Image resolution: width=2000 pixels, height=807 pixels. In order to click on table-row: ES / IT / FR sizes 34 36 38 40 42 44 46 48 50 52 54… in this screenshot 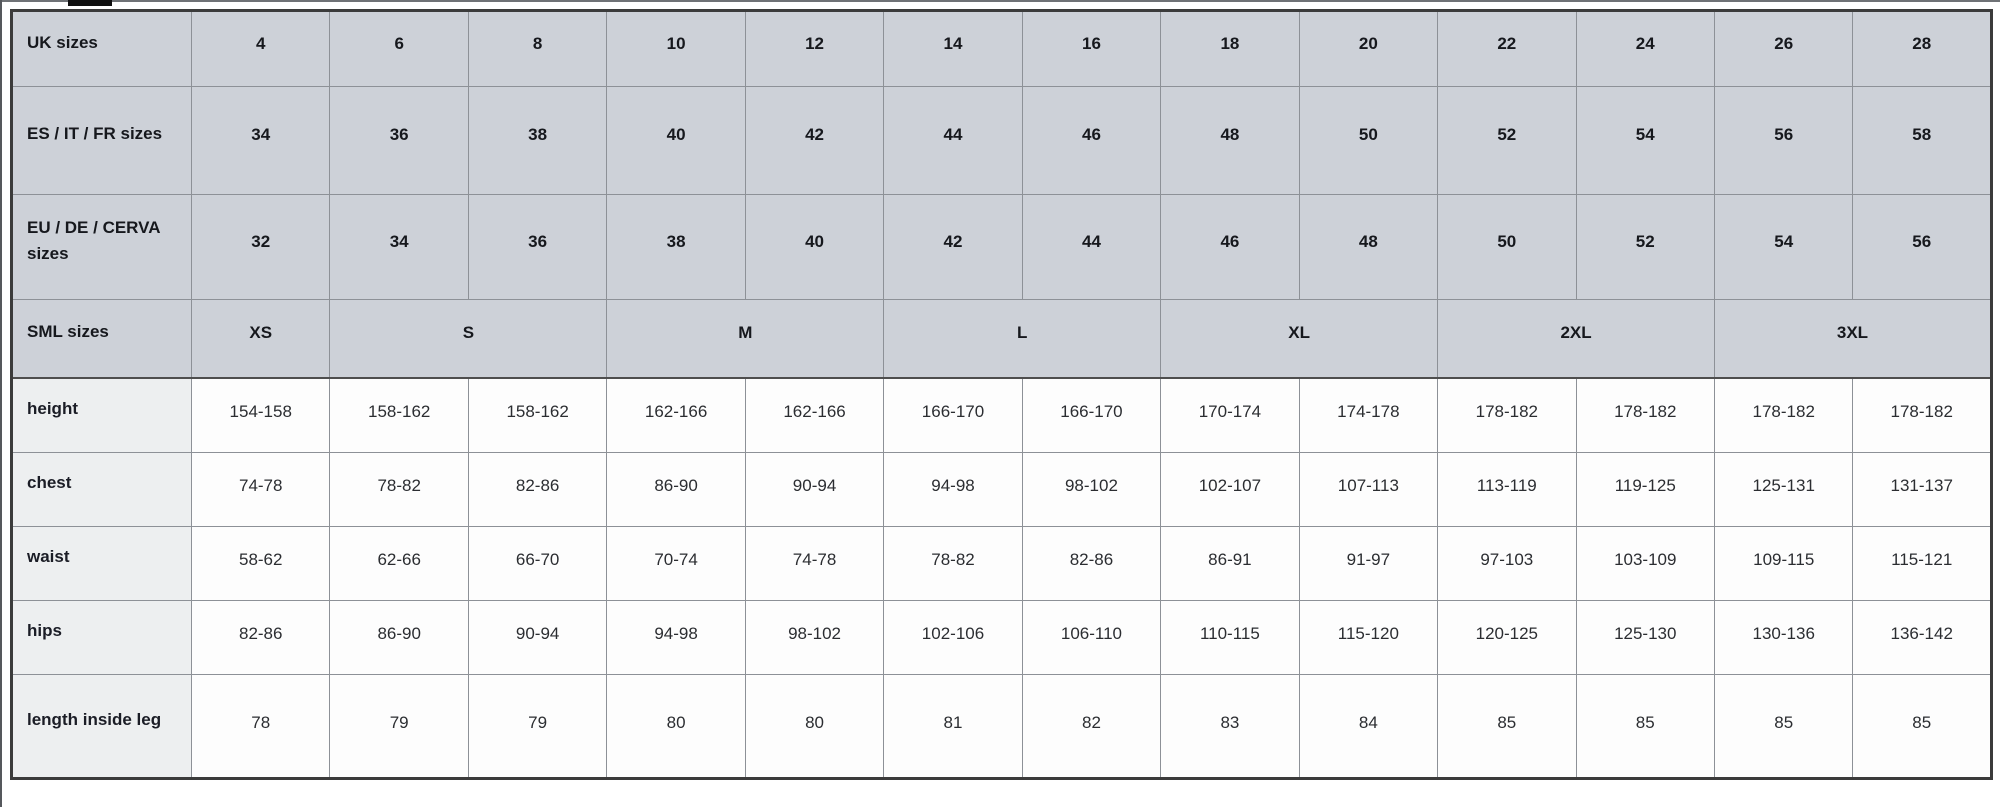, I will do `click(1001, 140)`.